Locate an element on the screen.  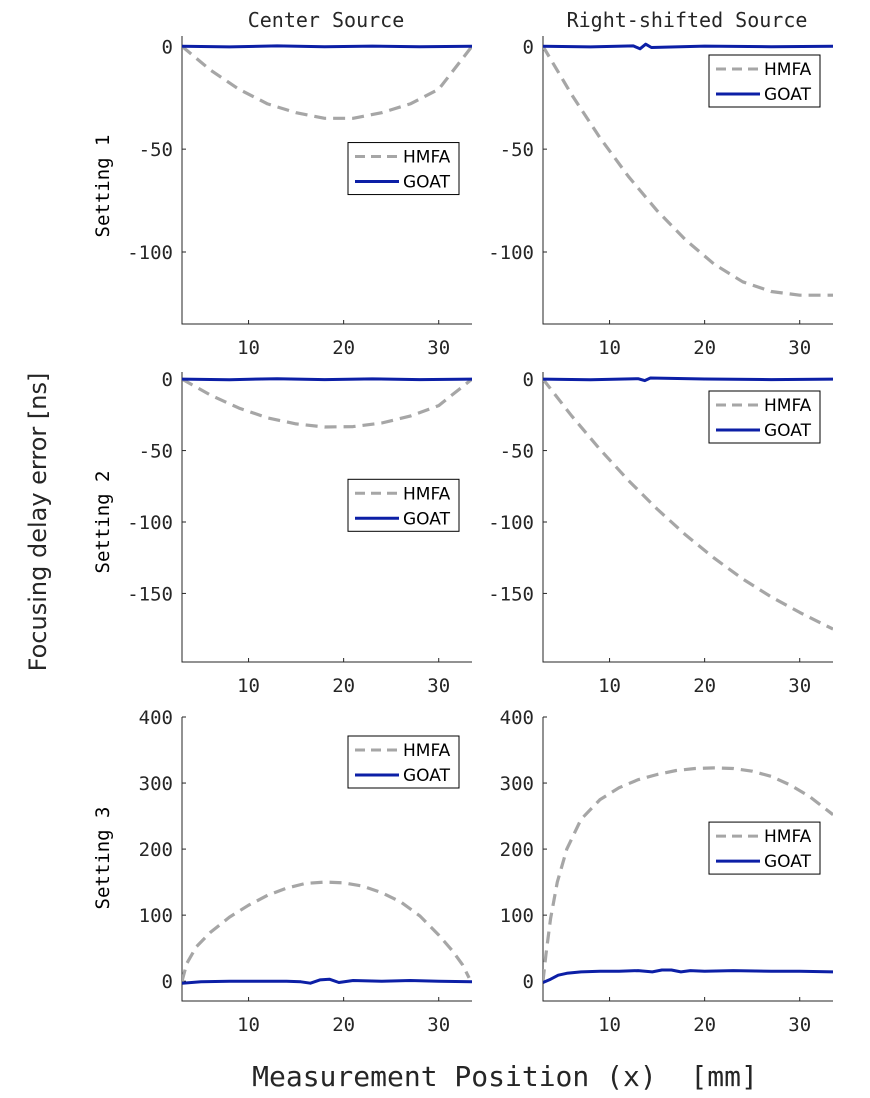
panel-s2-center: 10 20 30 0 -50 -100 -150 HMFA GOAT is located at coordinates (299, 533).